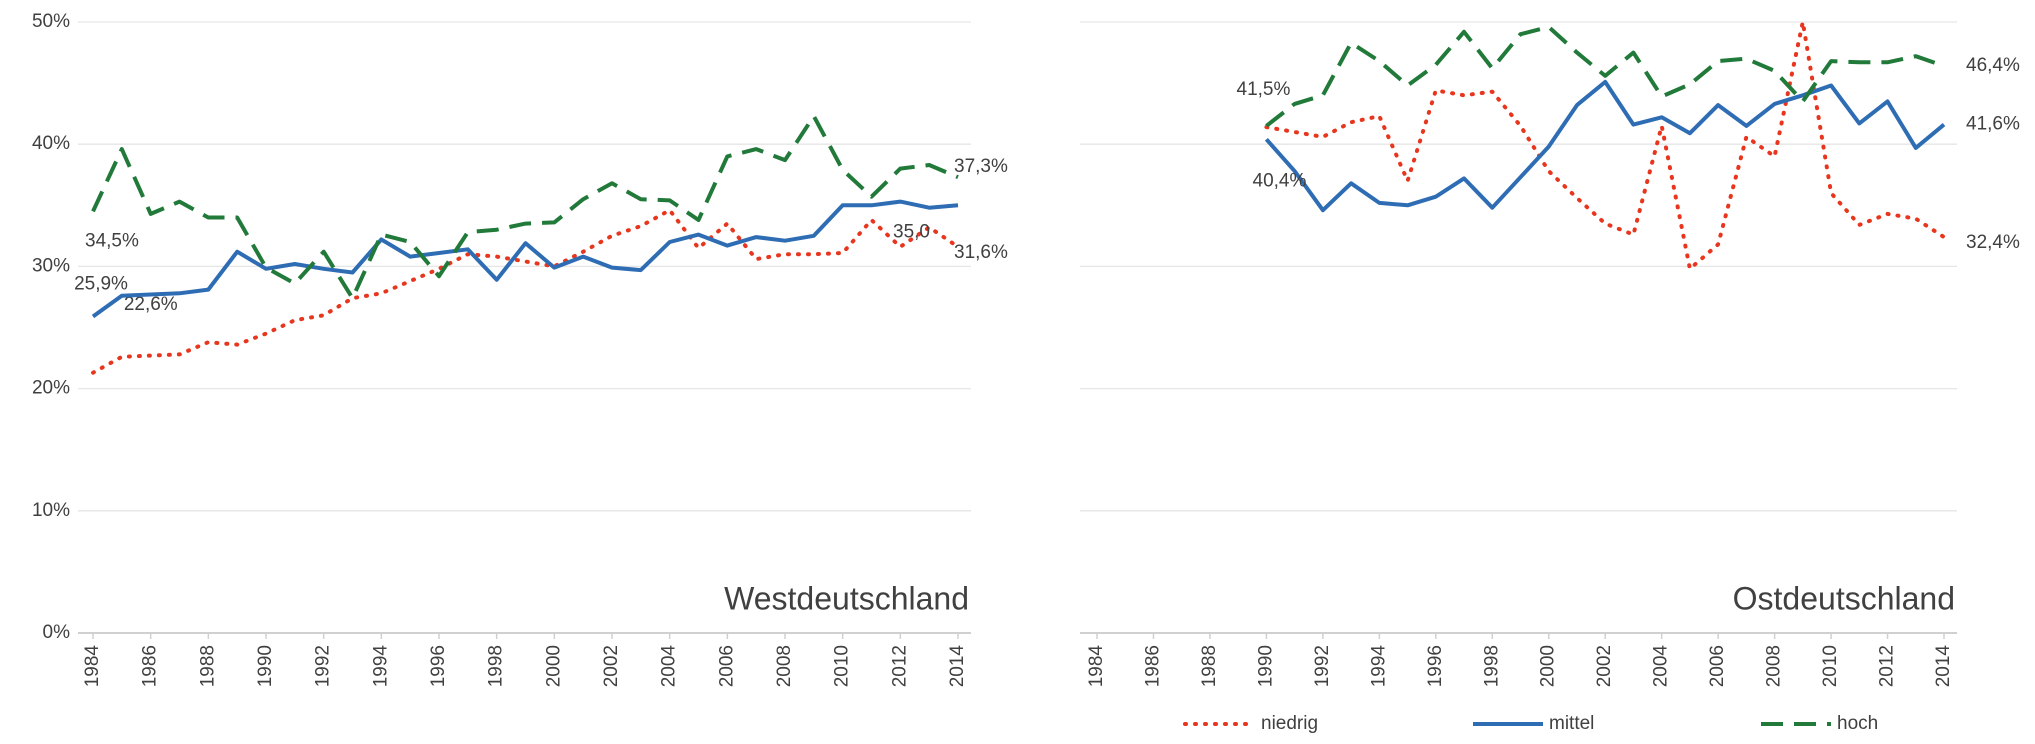 The height and width of the screenshot is (744, 2035). I want to click on data-label: 34,5%, so click(112, 240).